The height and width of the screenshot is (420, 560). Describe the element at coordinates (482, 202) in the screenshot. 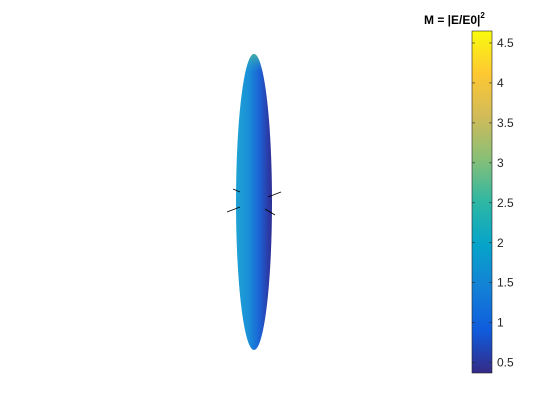

I see `colorbar-bar` at that location.